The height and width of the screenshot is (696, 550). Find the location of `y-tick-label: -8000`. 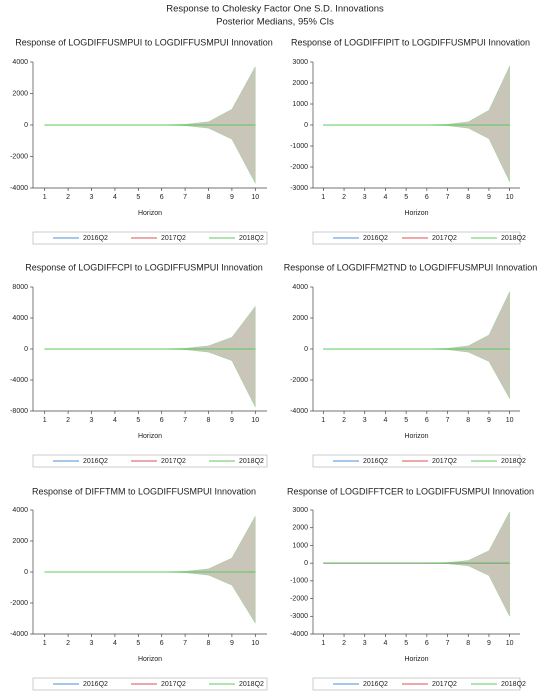

y-tick-label: -8000 is located at coordinates (19, 411).